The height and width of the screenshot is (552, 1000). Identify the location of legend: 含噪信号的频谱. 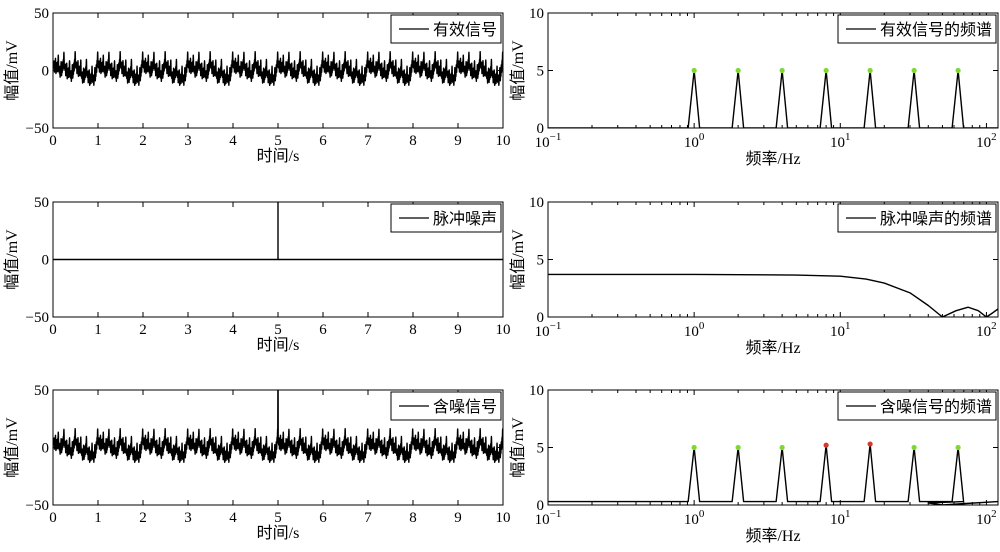
(917, 406).